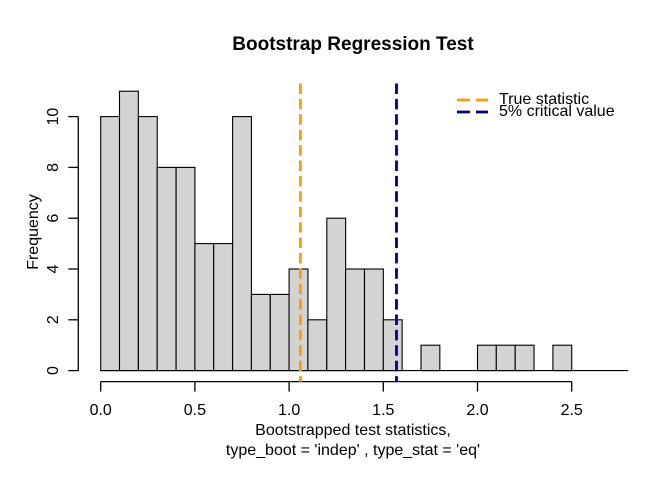 Image resolution: width=672 pixels, height=480 pixels. What do you see at coordinates (557, 111) in the screenshot?
I see `legend-label-critical-value: 5% critical value` at bounding box center [557, 111].